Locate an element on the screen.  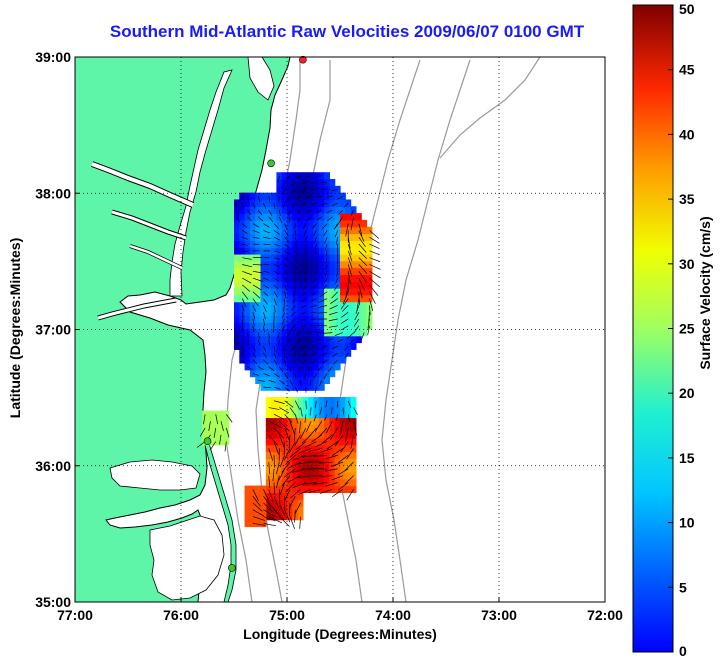
outer-banks is located at coordinates (220, 520).